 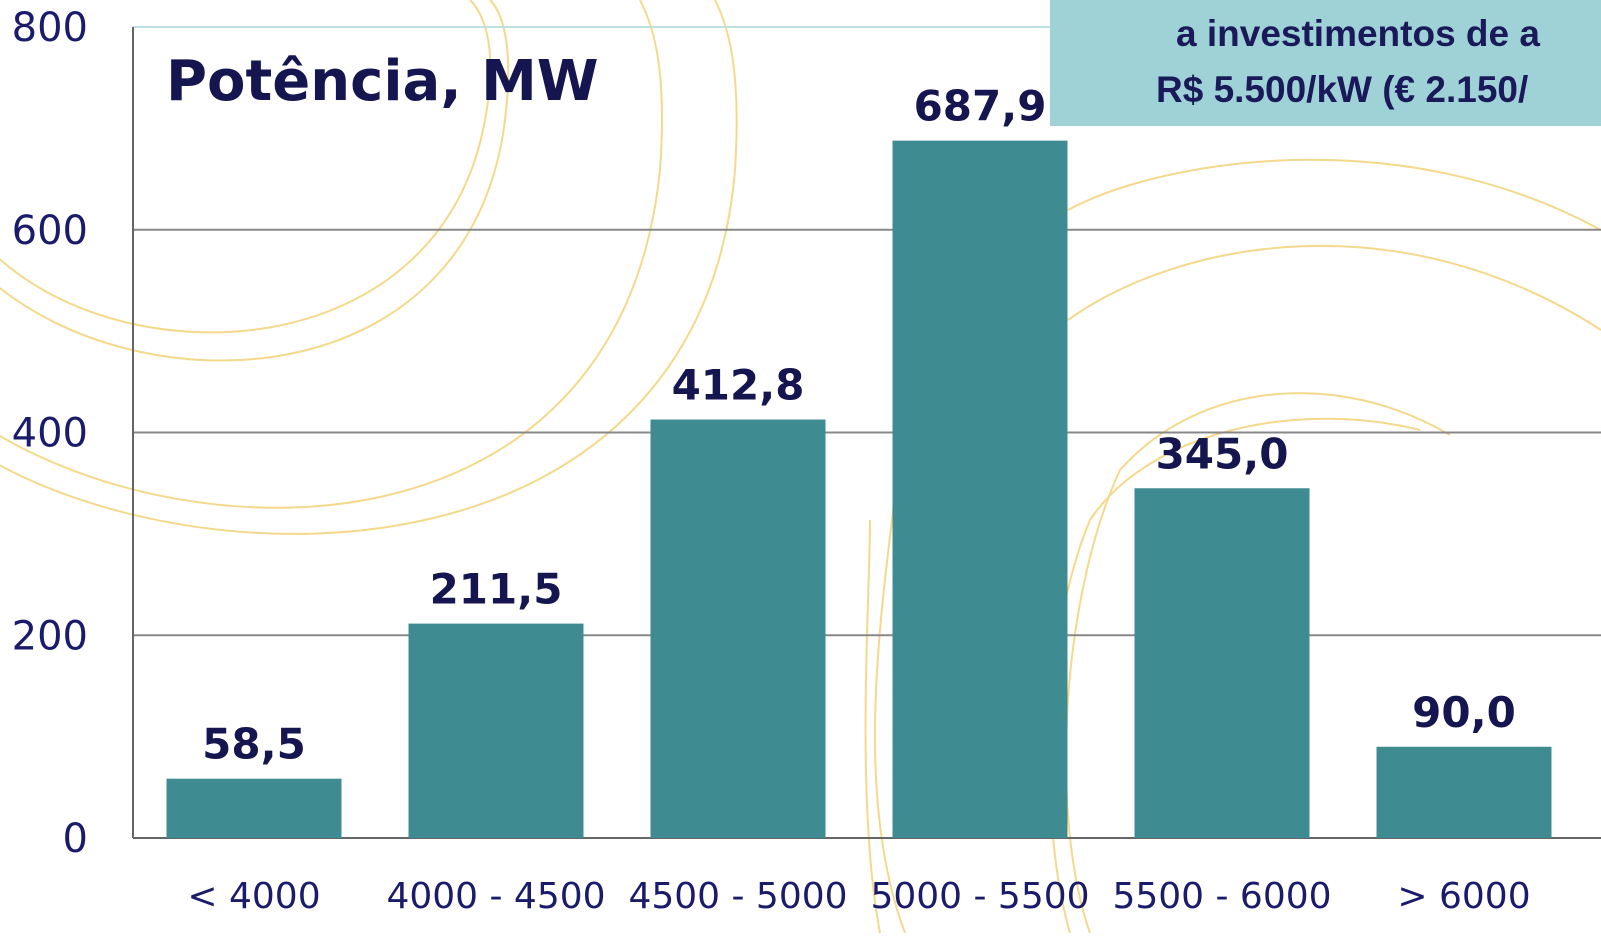 What do you see at coordinates (1221, 896) in the screenshot?
I see `x-tick-label-5: 5500 - 6000` at bounding box center [1221, 896].